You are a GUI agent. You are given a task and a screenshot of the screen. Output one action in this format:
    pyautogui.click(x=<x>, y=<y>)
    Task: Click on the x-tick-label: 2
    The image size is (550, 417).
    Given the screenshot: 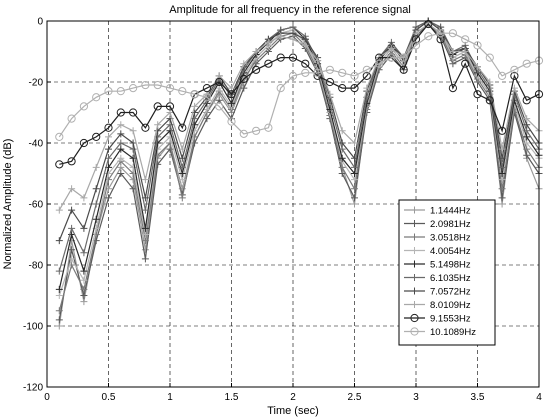 What is the action you would take?
    pyautogui.click(x=293, y=397)
    